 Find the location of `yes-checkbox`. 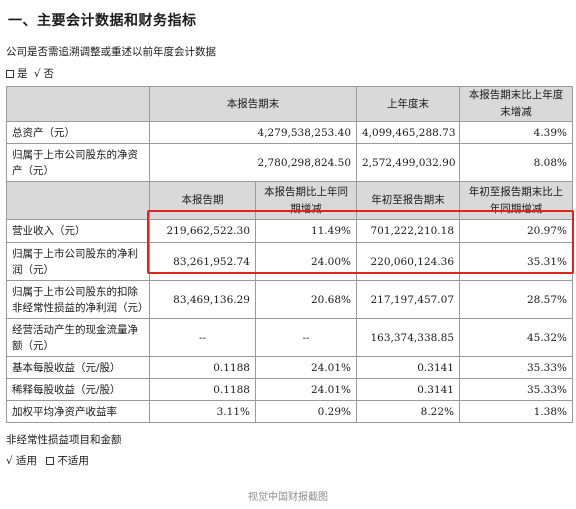

yes-checkbox is located at coordinates (10, 74).